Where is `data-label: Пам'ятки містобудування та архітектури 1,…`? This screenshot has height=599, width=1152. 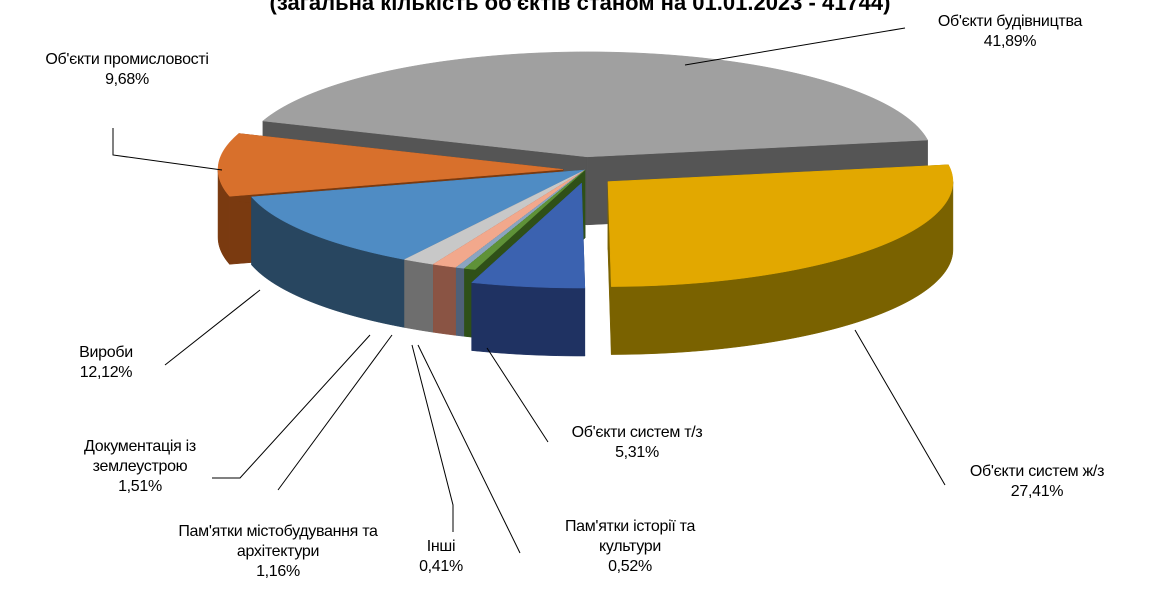 data-label: Пам'ятки містобудування та архітектури 1,… is located at coordinates (278, 552).